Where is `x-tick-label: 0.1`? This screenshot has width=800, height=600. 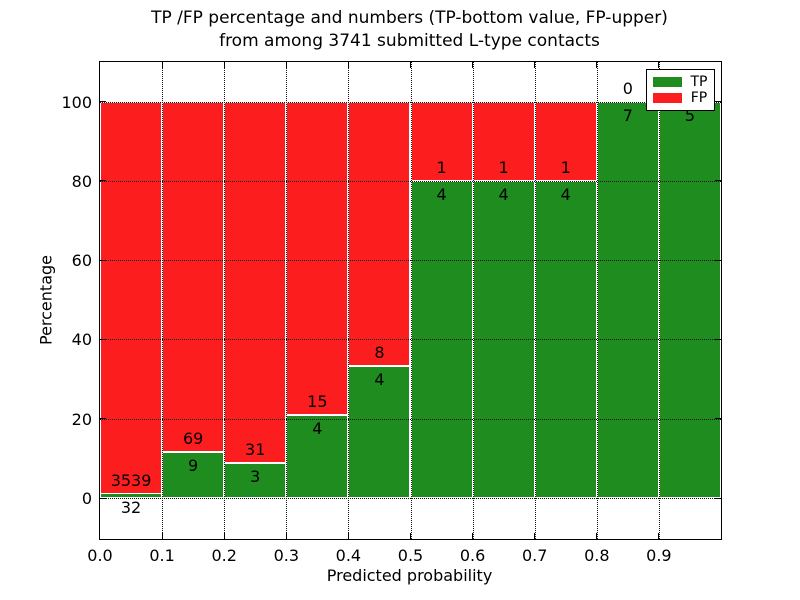 x-tick-label: 0.1 is located at coordinates (162, 555).